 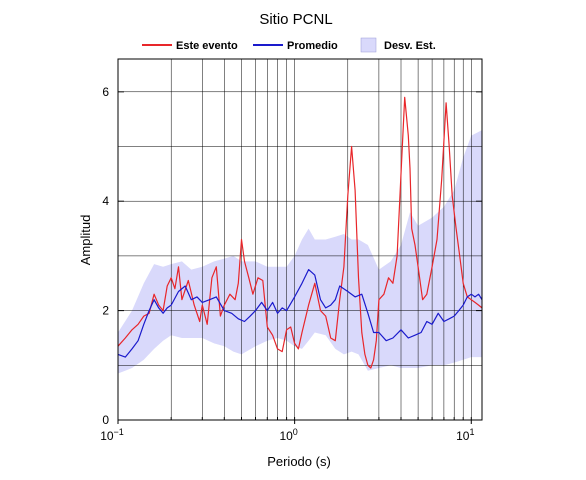 What do you see at coordinates (295, 19) in the screenshot?
I see `chart-title: Sitio PCNL` at bounding box center [295, 19].